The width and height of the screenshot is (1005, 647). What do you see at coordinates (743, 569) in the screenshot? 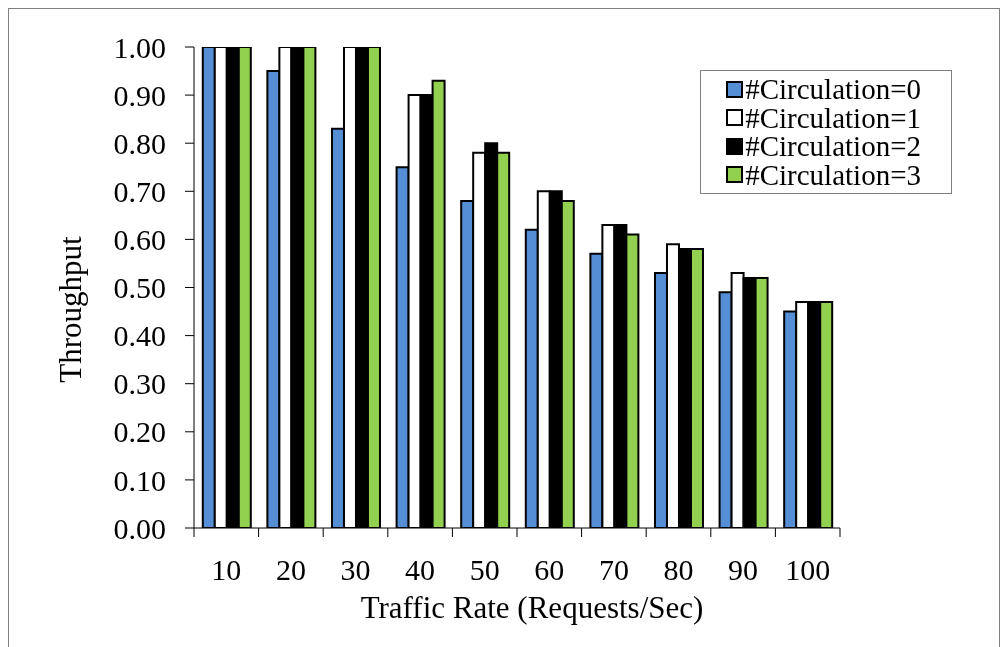
I see `x-tick-label: 90` at bounding box center [743, 569].